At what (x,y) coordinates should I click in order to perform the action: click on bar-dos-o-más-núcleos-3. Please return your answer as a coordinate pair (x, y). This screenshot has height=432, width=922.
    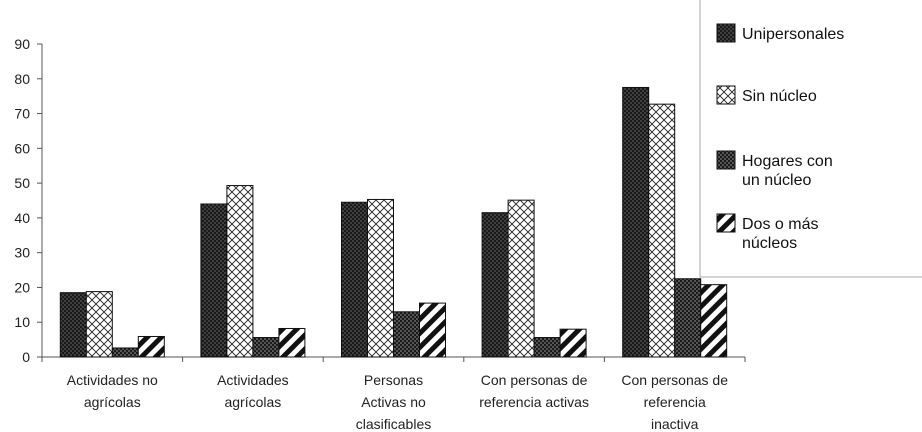
    Looking at the image, I should click on (573, 343).